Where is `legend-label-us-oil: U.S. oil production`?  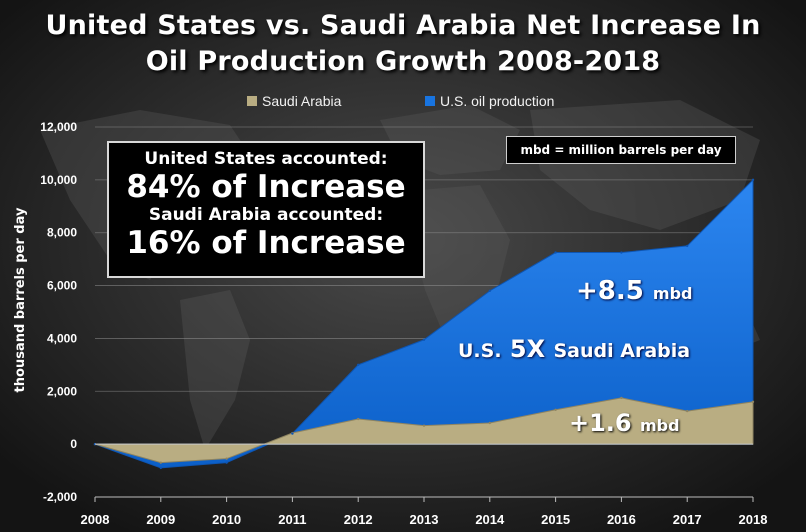 legend-label-us-oil: U.S. oil production is located at coordinates (497, 101).